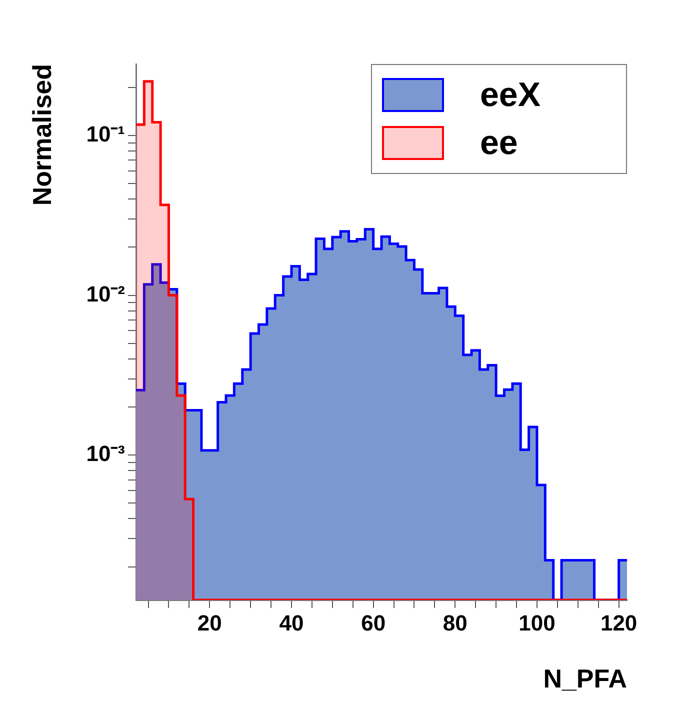 This screenshot has width=675, height=715. Describe the element at coordinates (373, 623) in the screenshot. I see `x-tick-label: 60` at that location.